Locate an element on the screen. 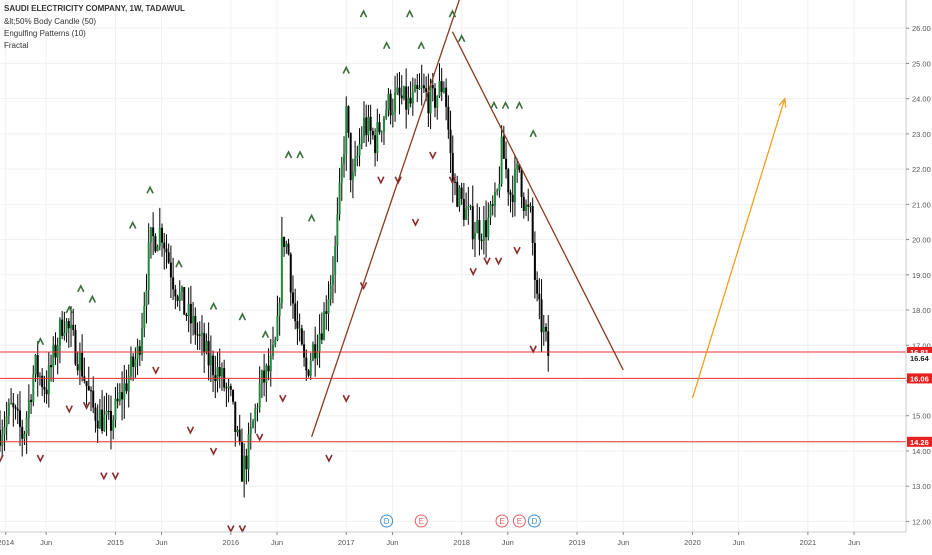 This screenshot has height=555, width=932. price-tick-label: 25.00 is located at coordinates (921, 63).